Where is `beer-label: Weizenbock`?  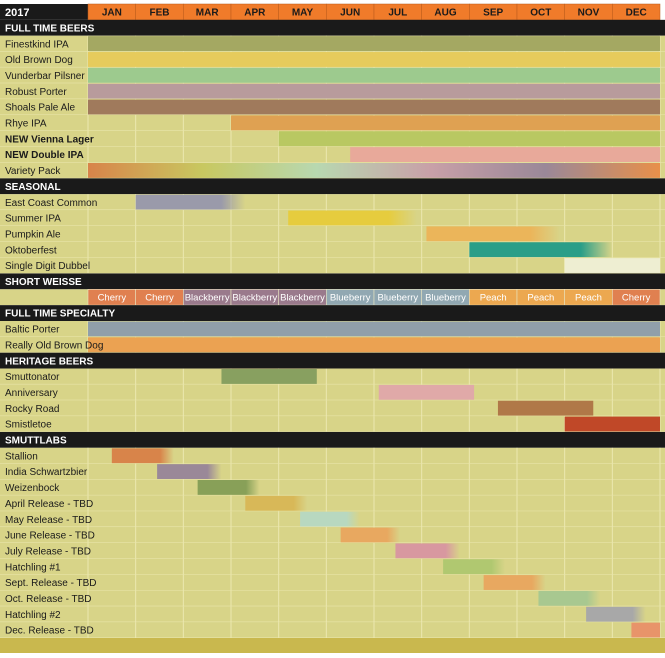
beer-label: Weizenbock is located at coordinates (32, 488).